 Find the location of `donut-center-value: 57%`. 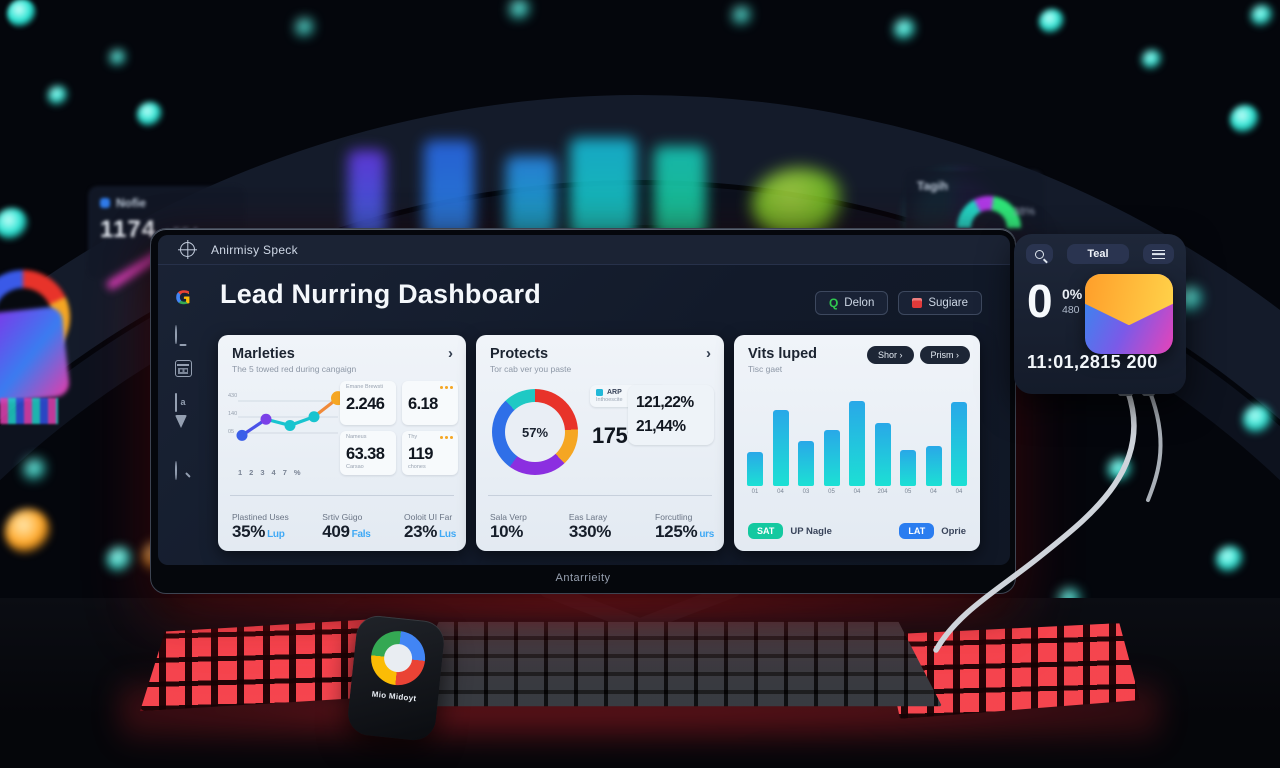

donut-center-value: 57% is located at coordinates (535, 432).